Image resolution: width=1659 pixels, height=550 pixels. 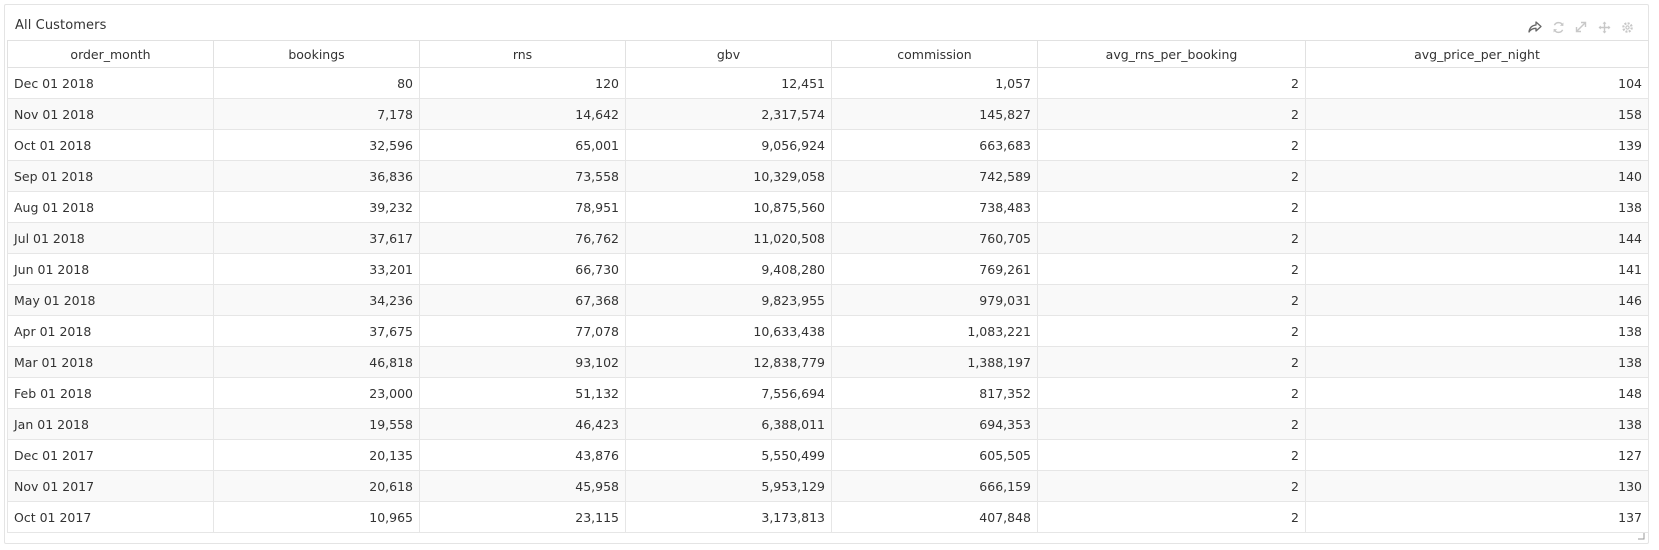 What do you see at coordinates (934, 300) in the screenshot?
I see `cell-commission: 979,031` at bounding box center [934, 300].